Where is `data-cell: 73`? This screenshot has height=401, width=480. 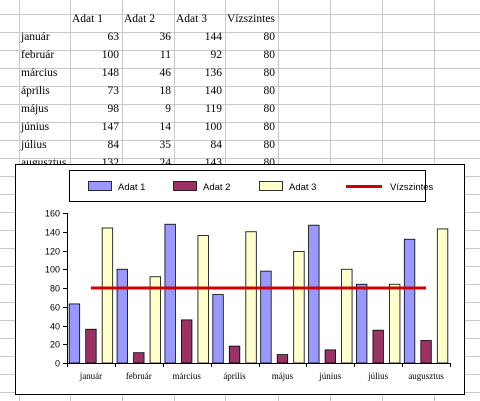 data-cell: 73 is located at coordinates (113, 91).